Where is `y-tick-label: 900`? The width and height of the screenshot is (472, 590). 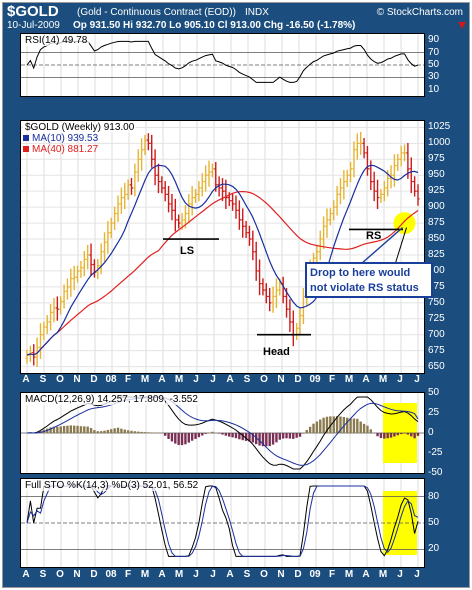
y-tick-label: 900 is located at coordinates (436, 207).